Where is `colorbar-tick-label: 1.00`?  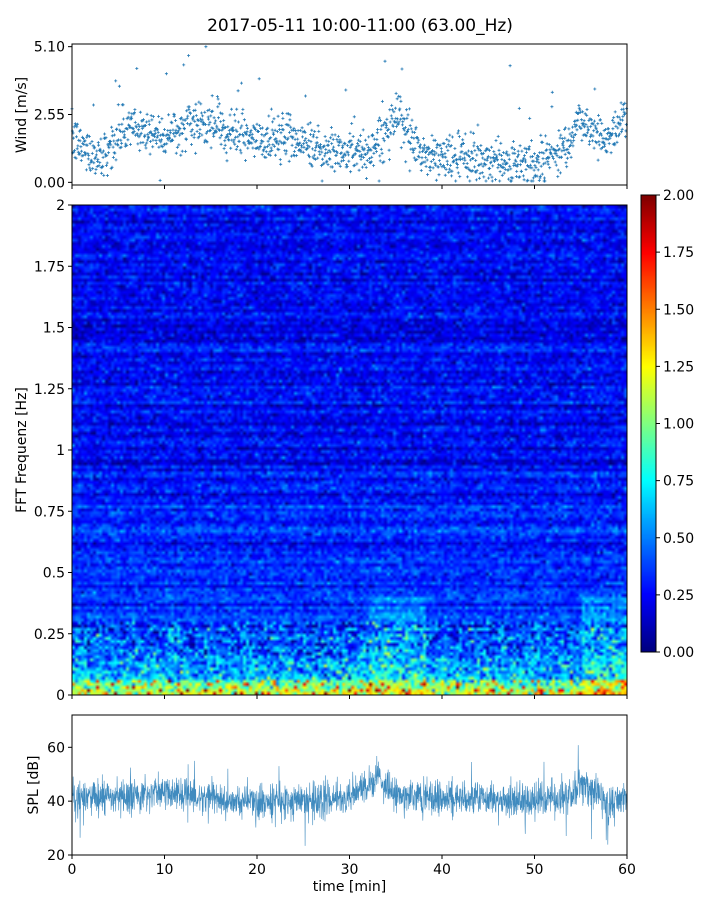
colorbar-tick-label: 1.00 is located at coordinates (678, 425).